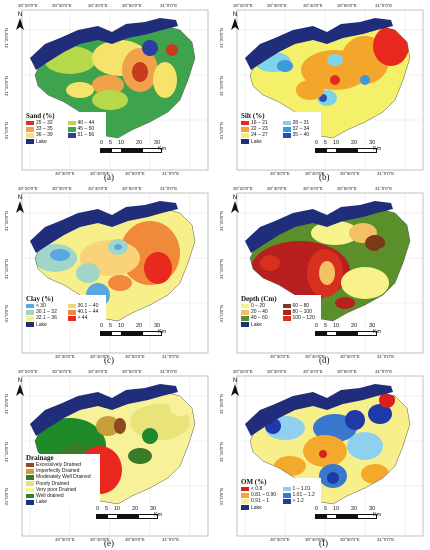  Describe the element at coordinates (104, 410) in the screenshot. I see `lake-shape` at that location.